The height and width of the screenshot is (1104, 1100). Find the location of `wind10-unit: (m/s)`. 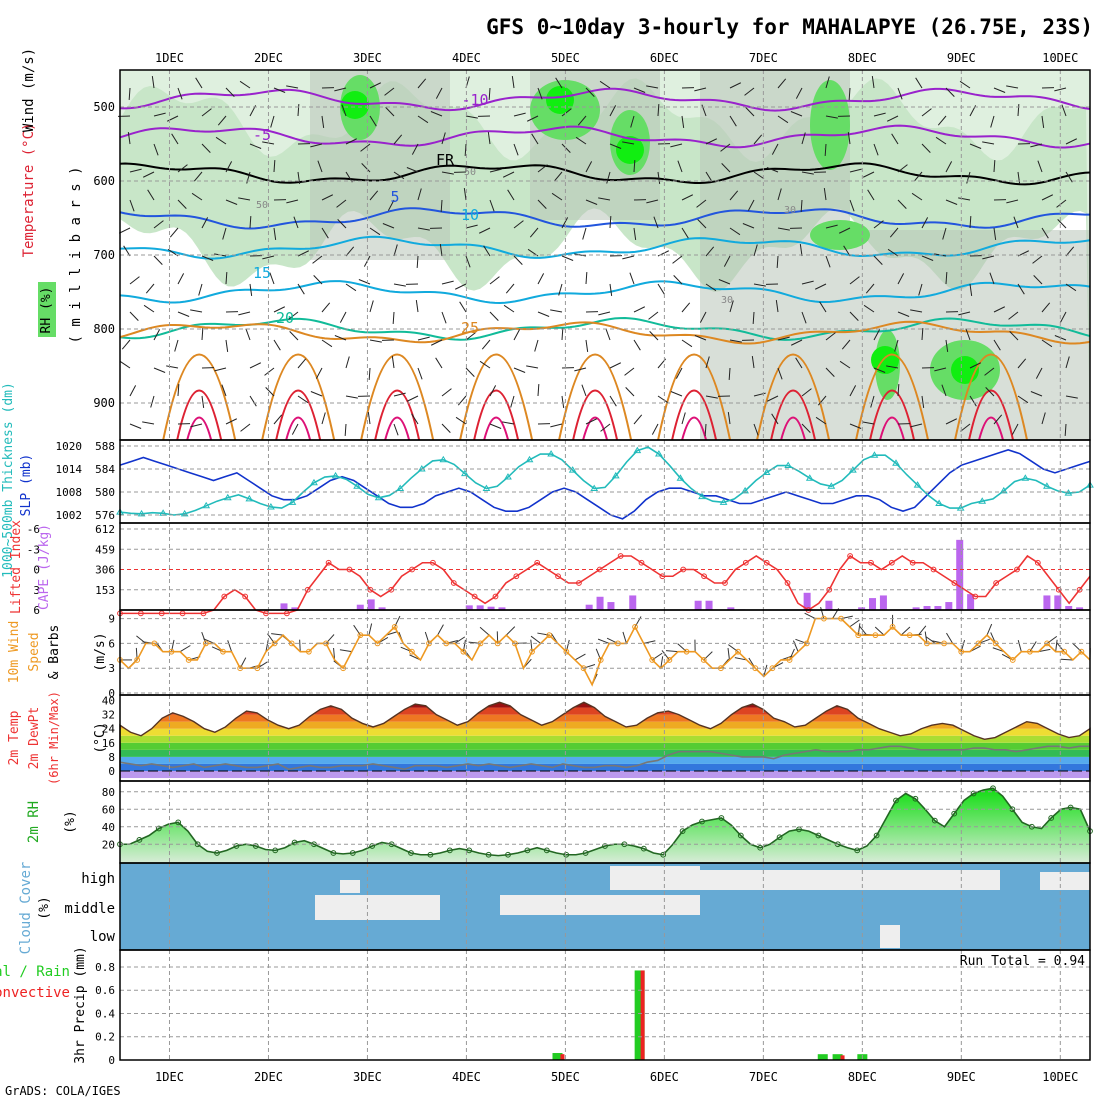

wind10-unit: (m/s) is located at coordinates (100, 651).